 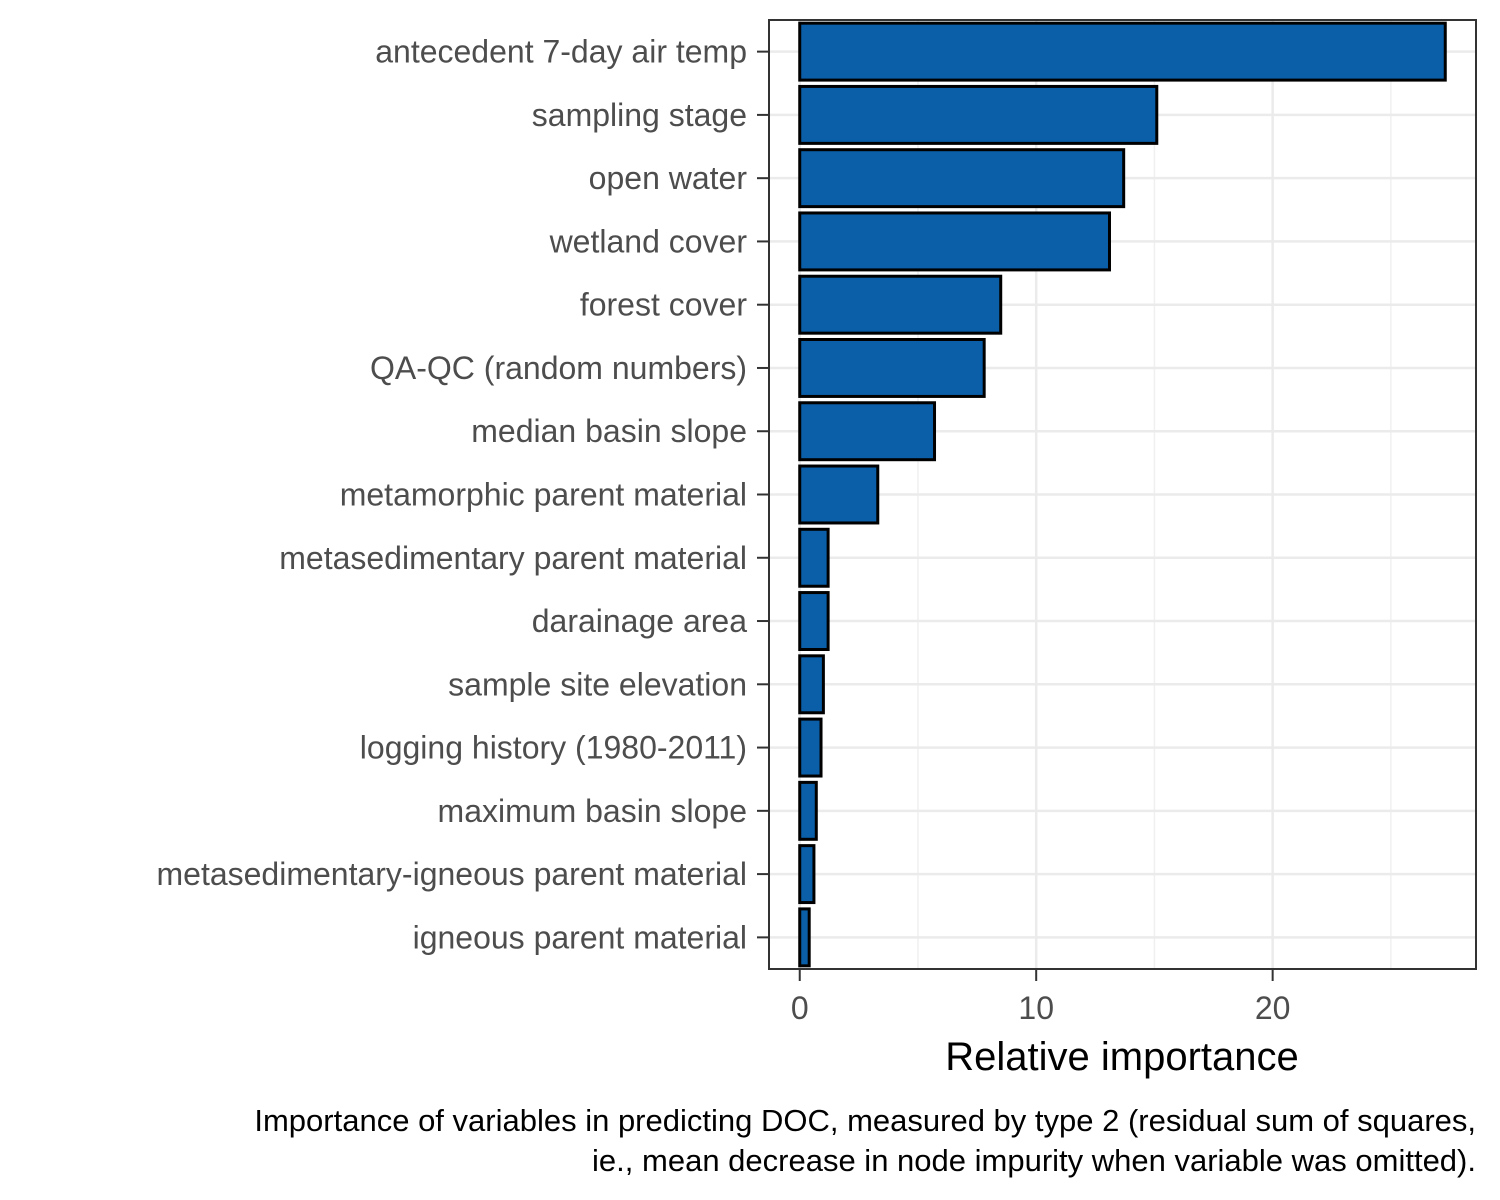 I want to click on y-tick-label: median basin slope, so click(x=609, y=431).